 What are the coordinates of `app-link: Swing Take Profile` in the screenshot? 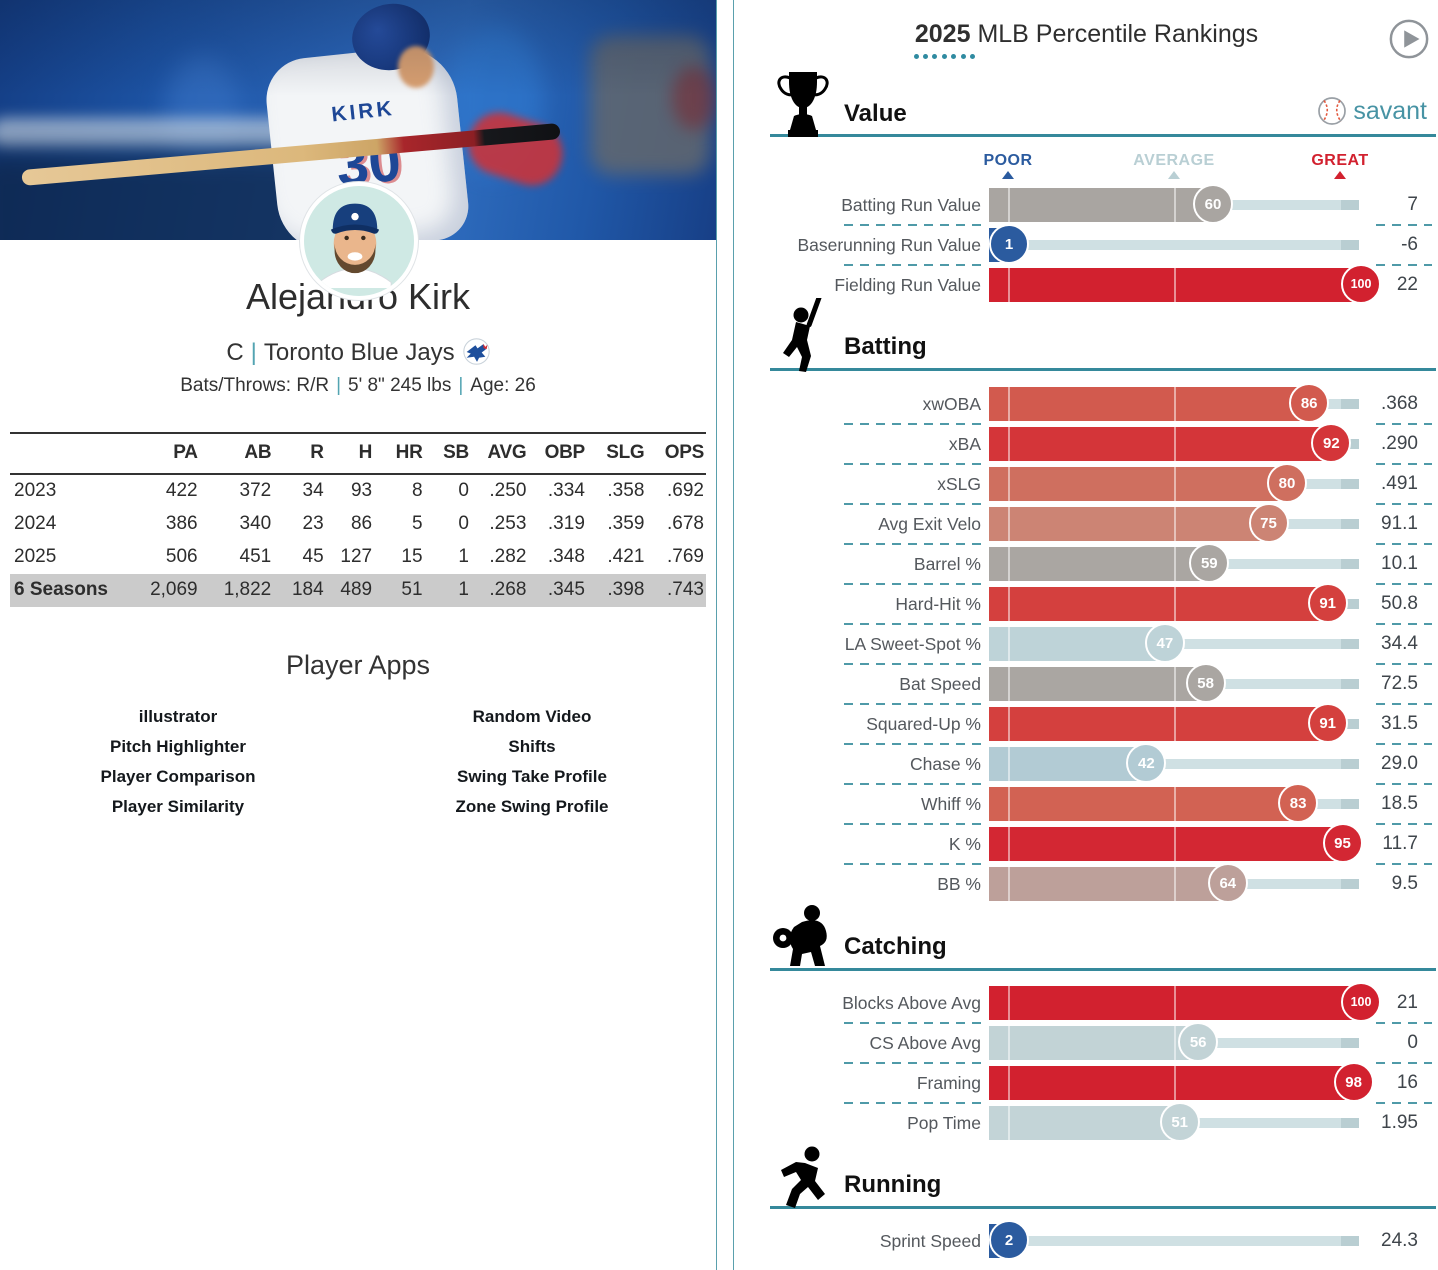 It's located at (532, 776).